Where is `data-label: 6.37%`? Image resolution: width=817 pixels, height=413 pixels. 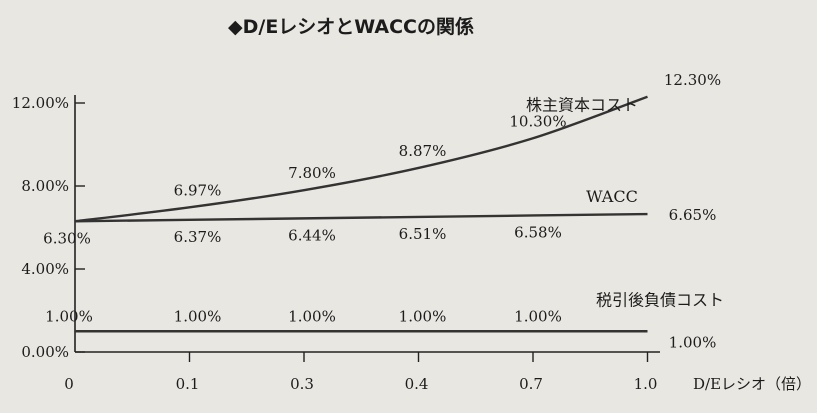 data-label: 6.37% is located at coordinates (198, 237).